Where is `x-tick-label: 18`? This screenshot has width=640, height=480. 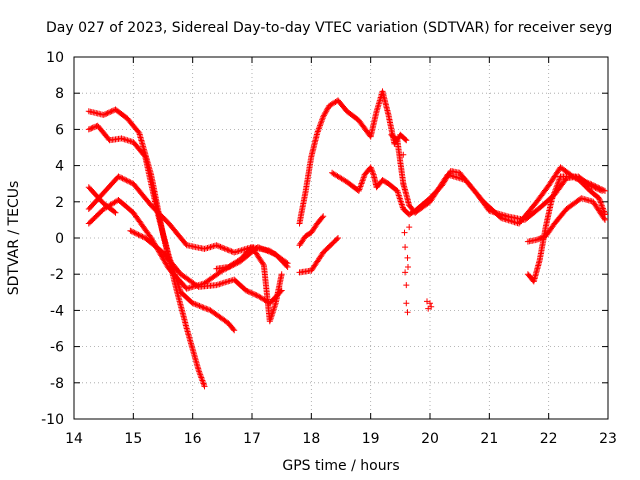
x-tick-label: 18 is located at coordinates (311, 439).